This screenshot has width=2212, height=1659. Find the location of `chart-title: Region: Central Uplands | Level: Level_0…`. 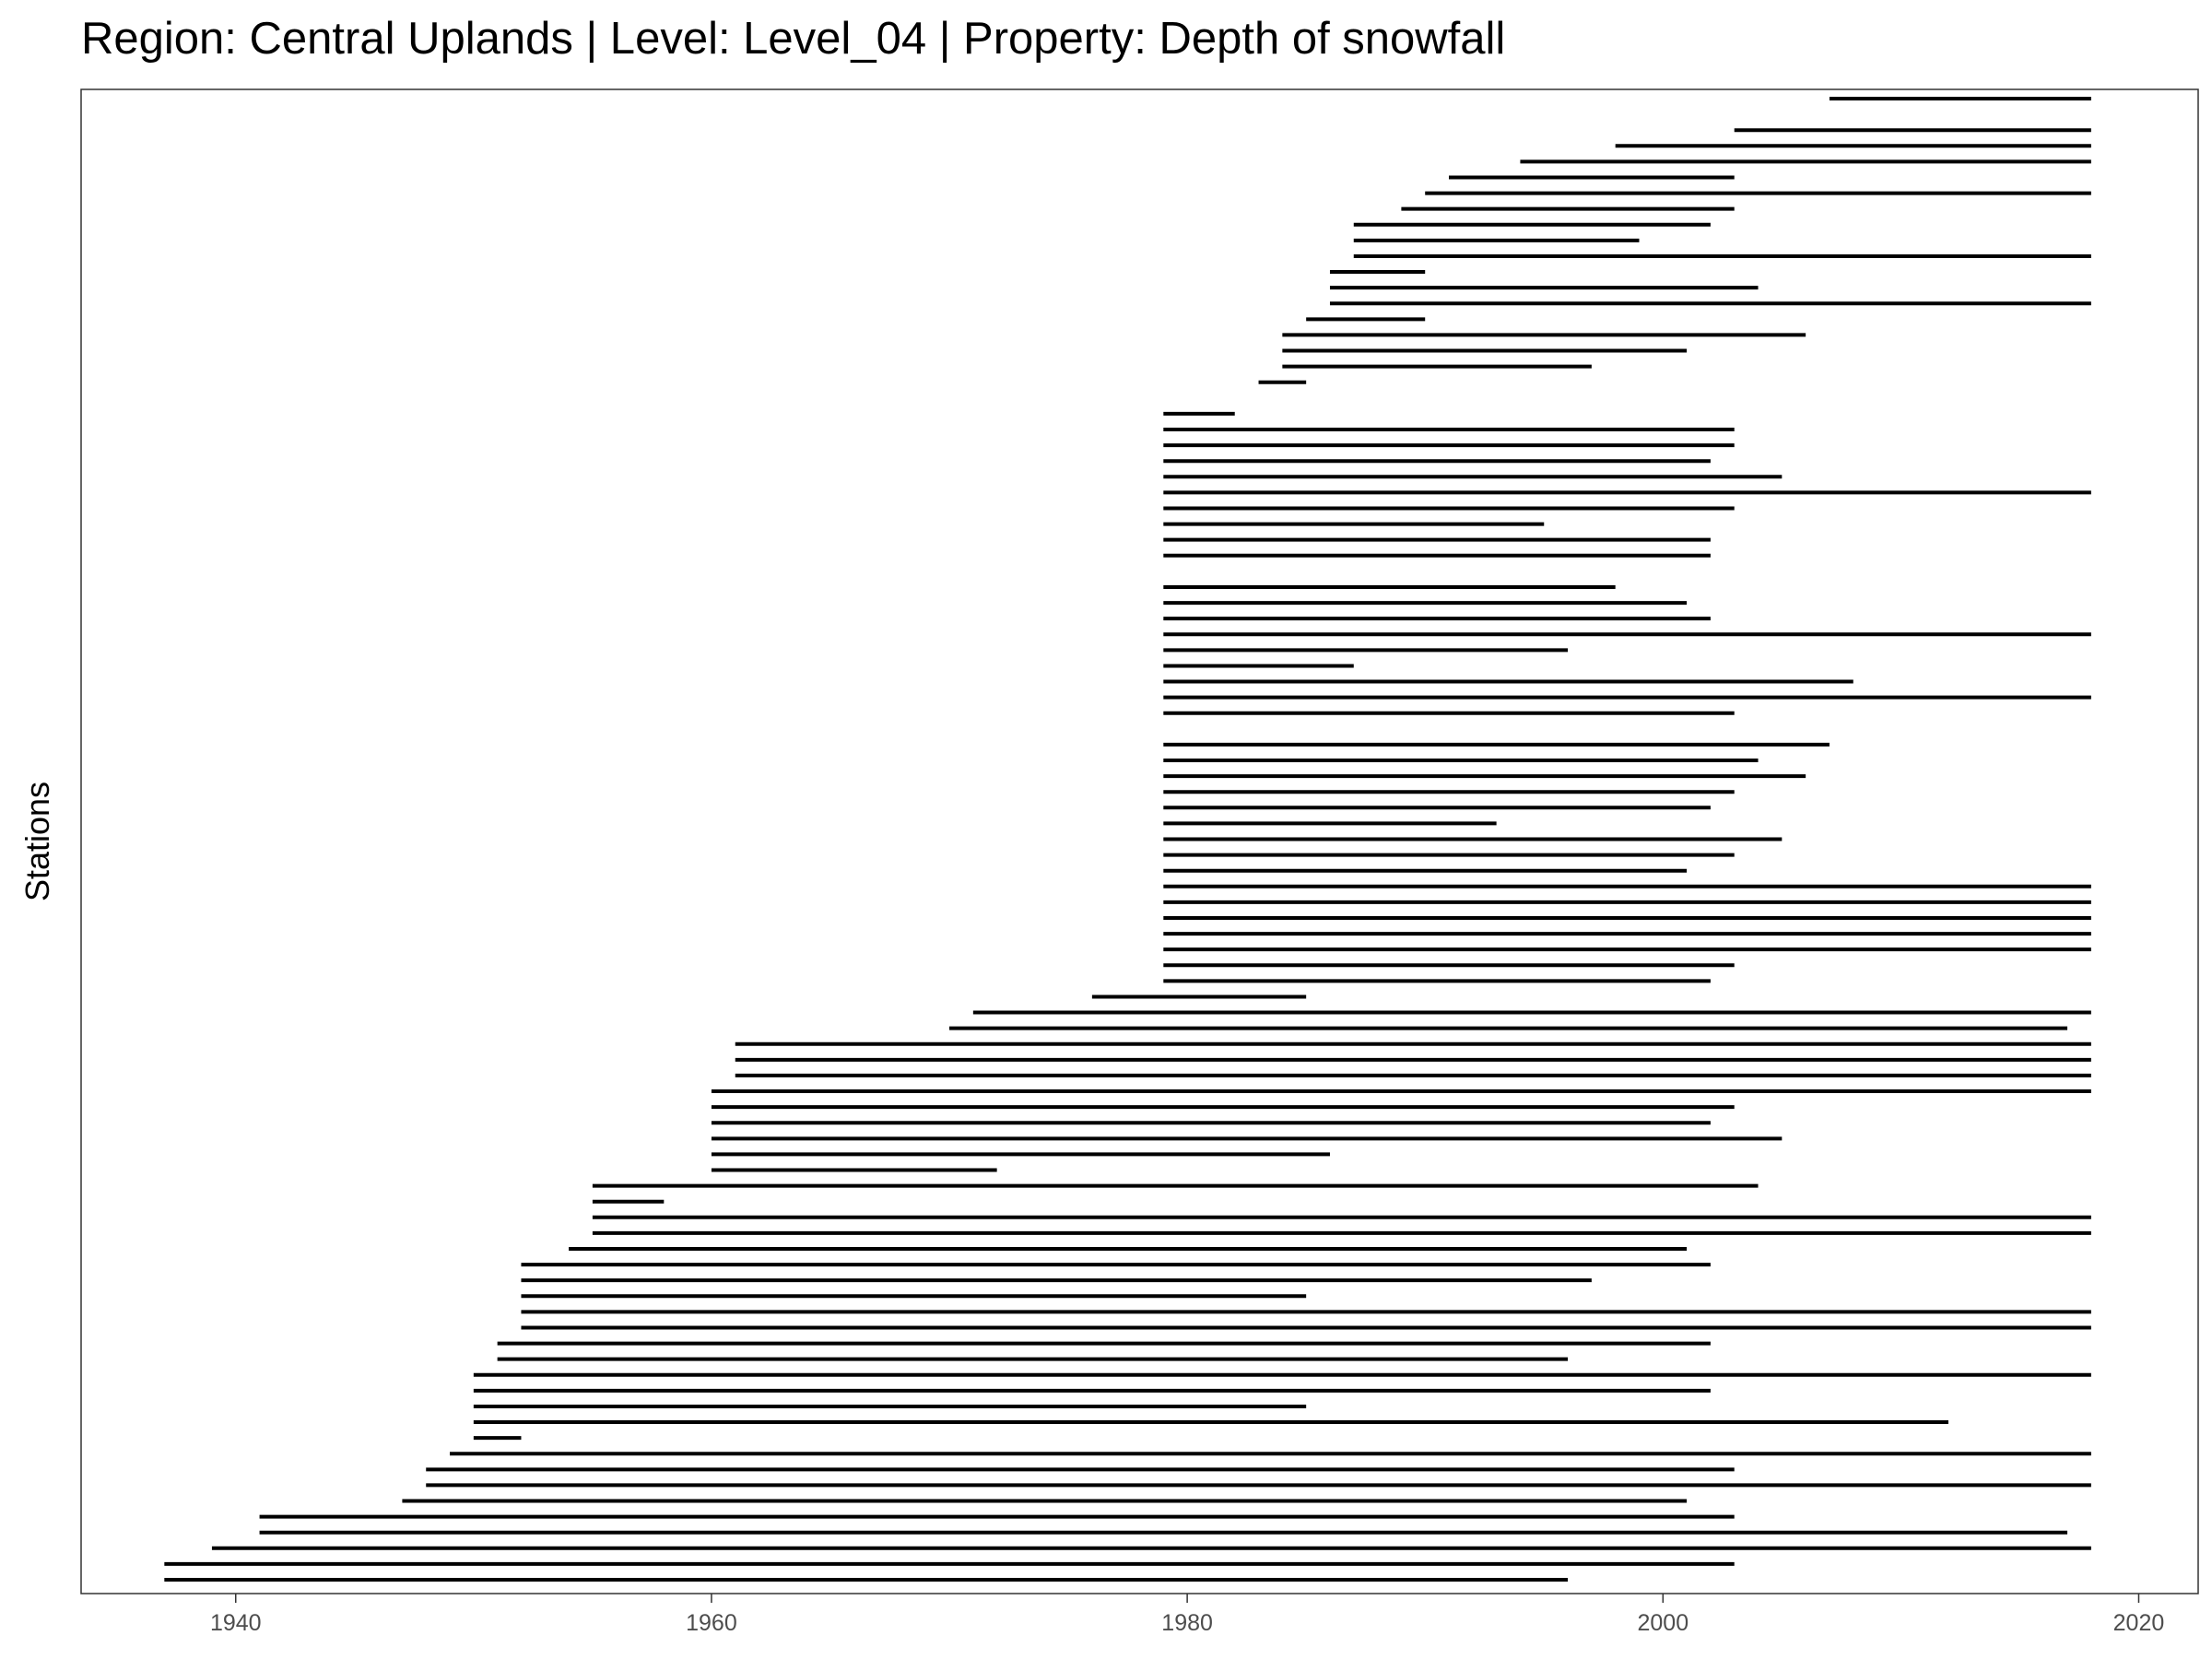

chart-title: Region: Central Uplands | Level: Level_0… is located at coordinates (793, 39).